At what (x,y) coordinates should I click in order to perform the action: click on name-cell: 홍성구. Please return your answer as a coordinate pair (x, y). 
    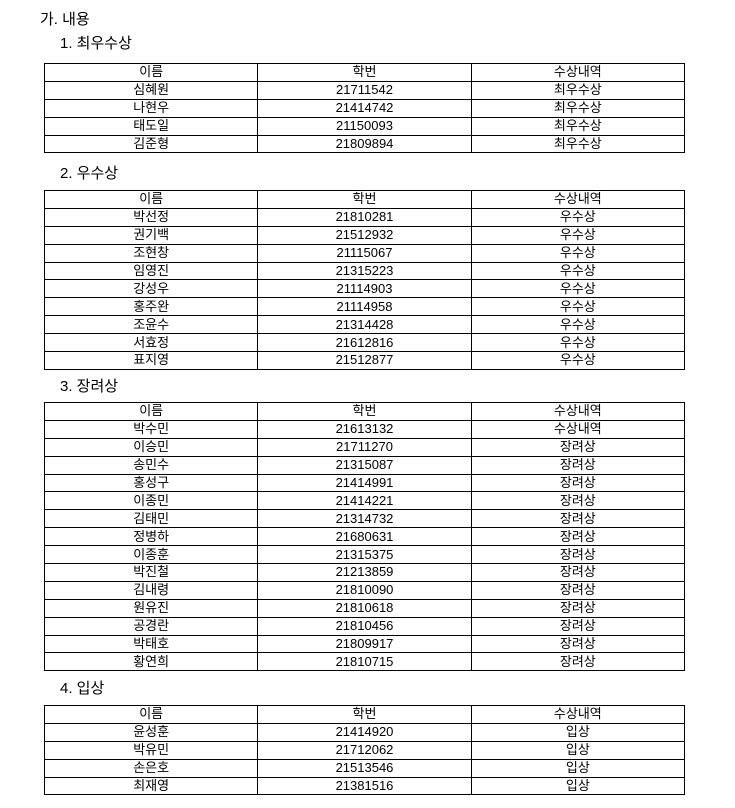
    Looking at the image, I should click on (151, 483).